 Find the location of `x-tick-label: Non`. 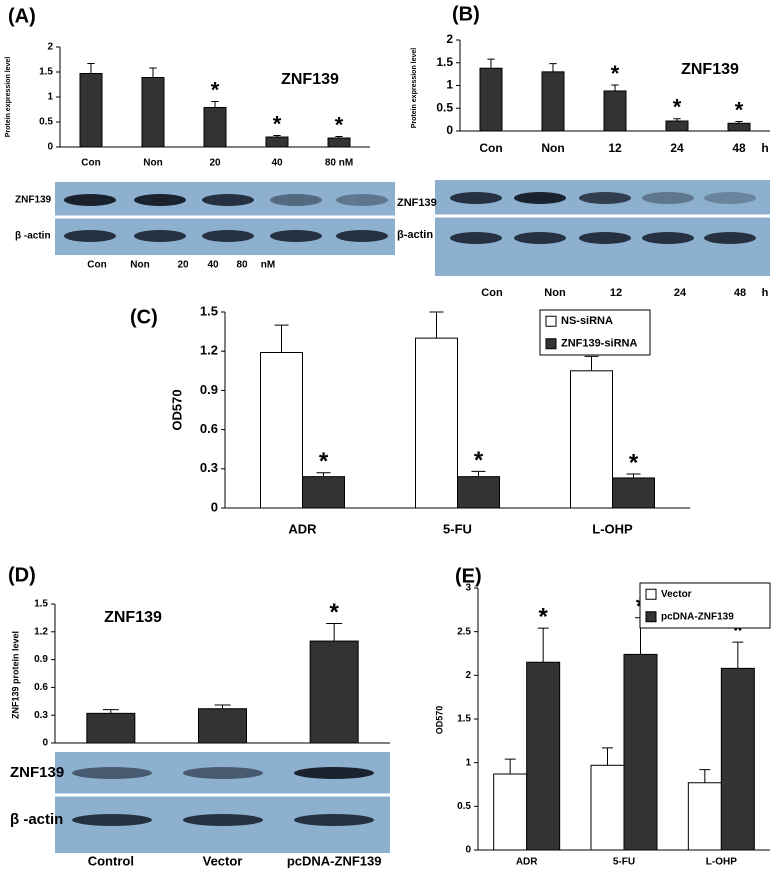

x-tick-label: Non is located at coordinates (152, 163).